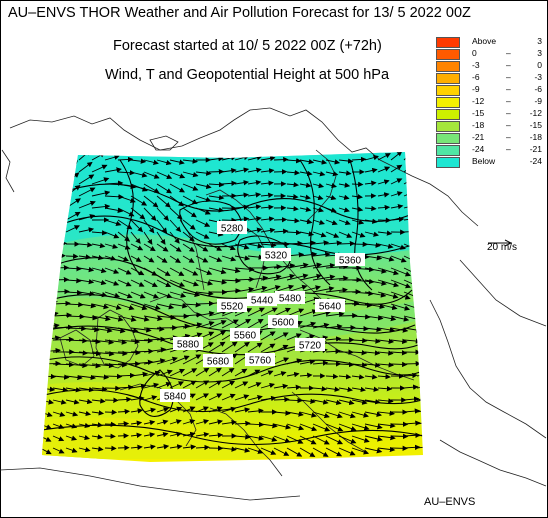  I want to click on contour-label-text: 5600, so click(283, 323).